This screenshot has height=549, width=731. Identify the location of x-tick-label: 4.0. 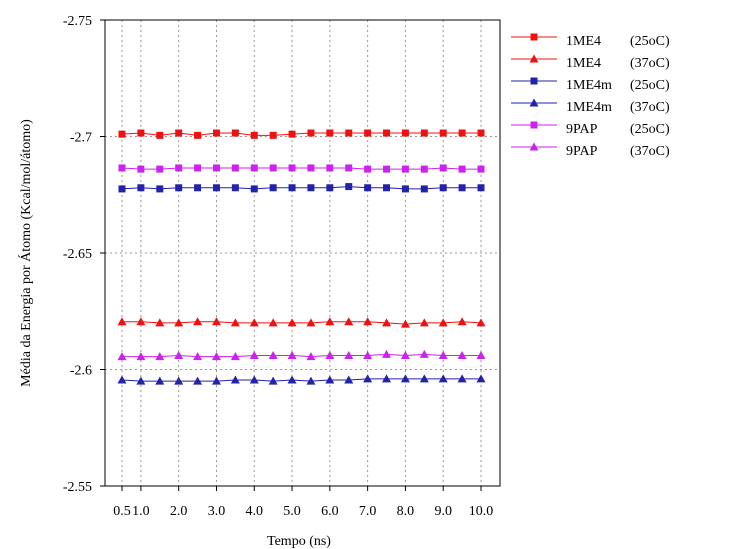
(255, 511).